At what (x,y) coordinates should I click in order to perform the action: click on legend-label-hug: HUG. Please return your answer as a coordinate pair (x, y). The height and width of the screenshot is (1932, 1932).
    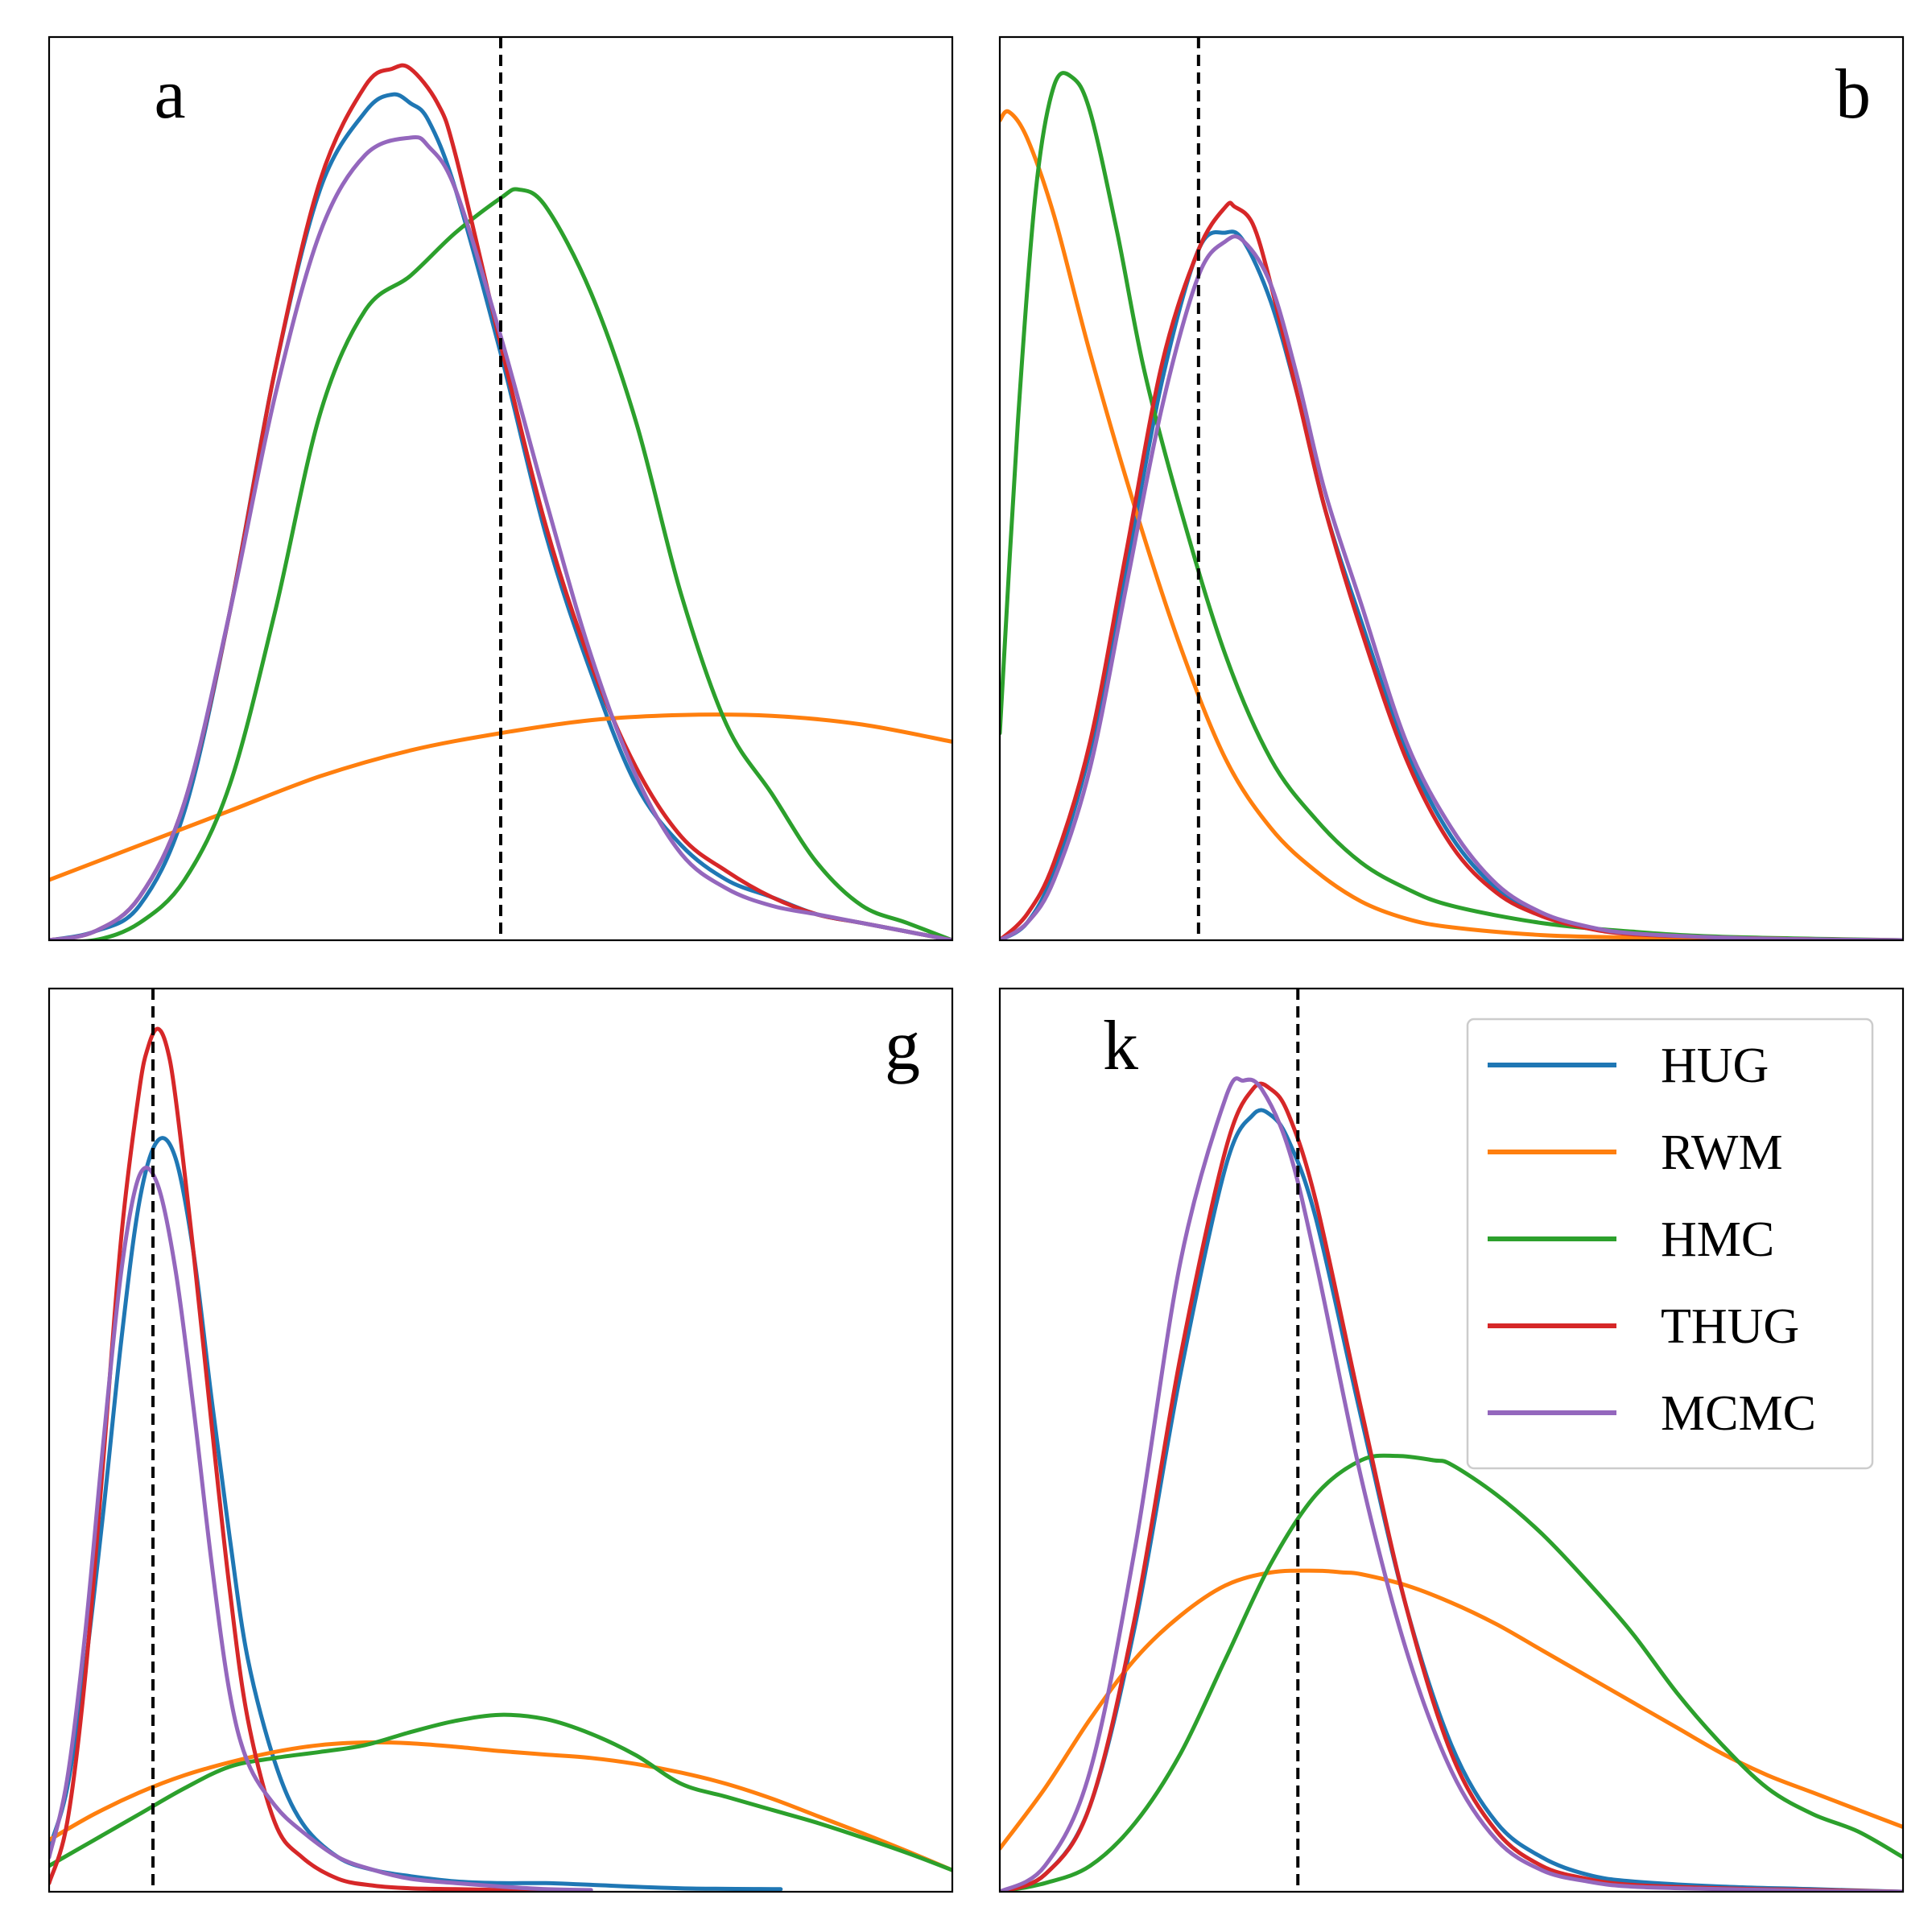
    Looking at the image, I should click on (1715, 1065).